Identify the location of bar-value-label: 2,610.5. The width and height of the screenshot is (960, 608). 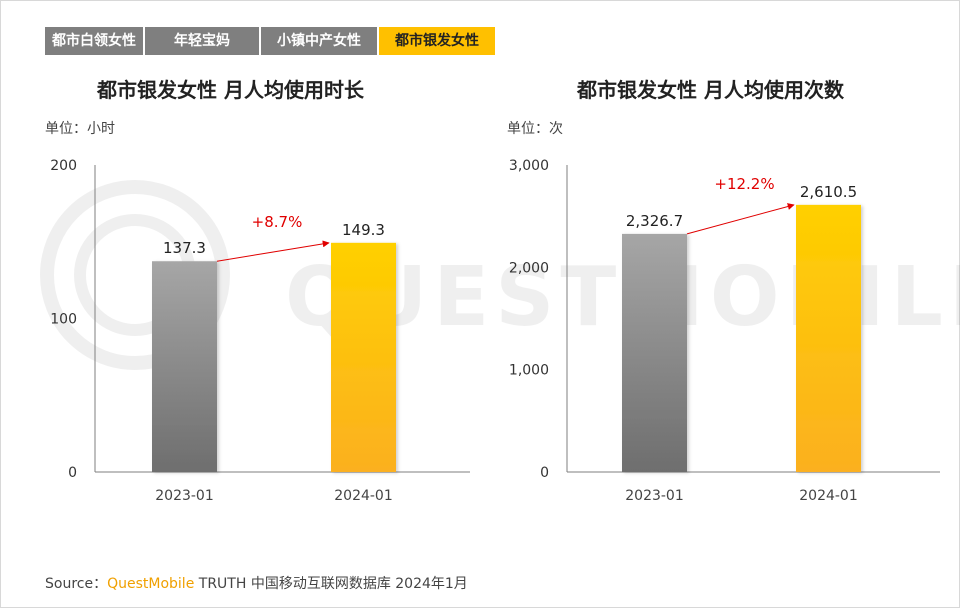
(828, 192).